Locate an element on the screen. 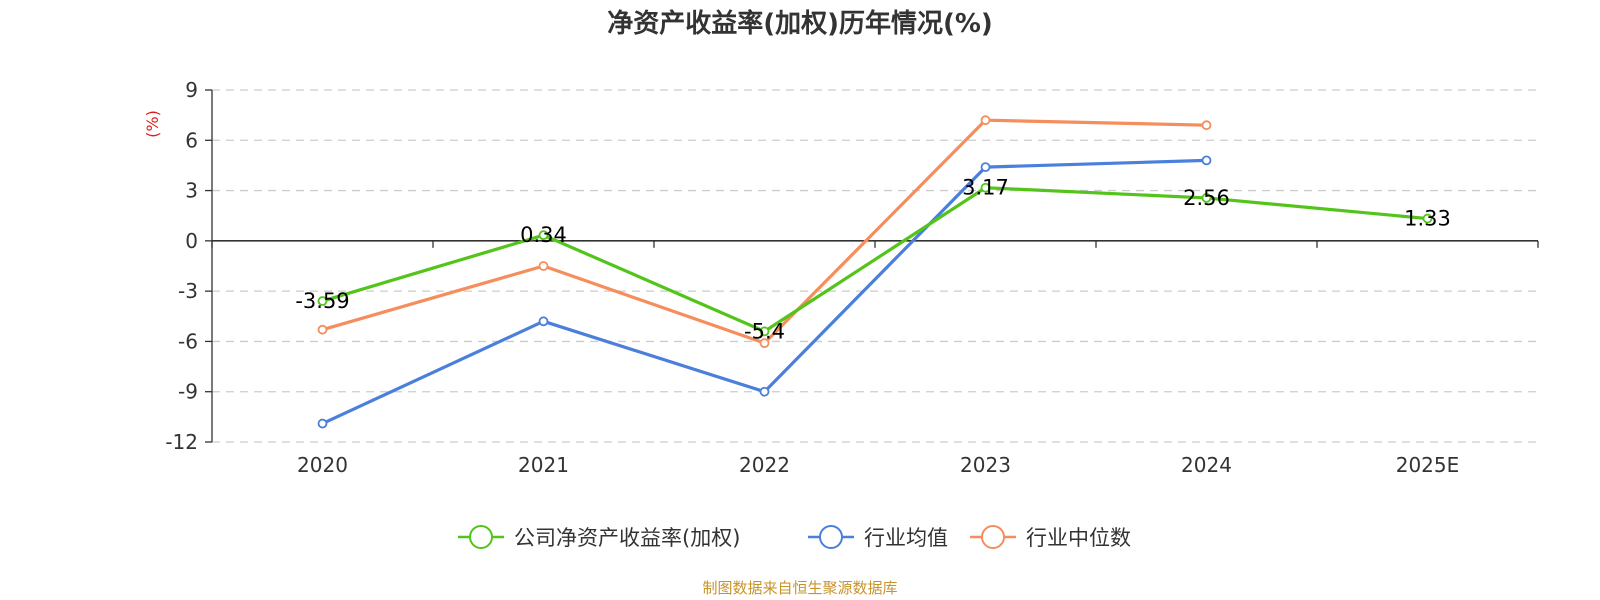  source-note: 制图数据来自恒生聚源数据库 is located at coordinates (799, 588).